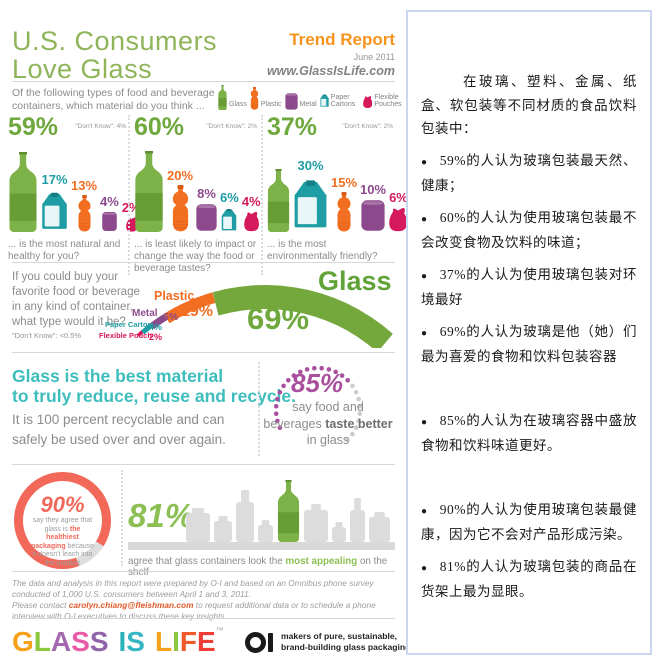 Image resolution: width=657 pixels, height=661 pixels. What do you see at coordinates (529, 105) in the screenshot?
I see `translation-intro: 在玻璃、塑料、金属、纸盒、软包装等不同材质的食品饮料包装中：` at bounding box center [529, 105].